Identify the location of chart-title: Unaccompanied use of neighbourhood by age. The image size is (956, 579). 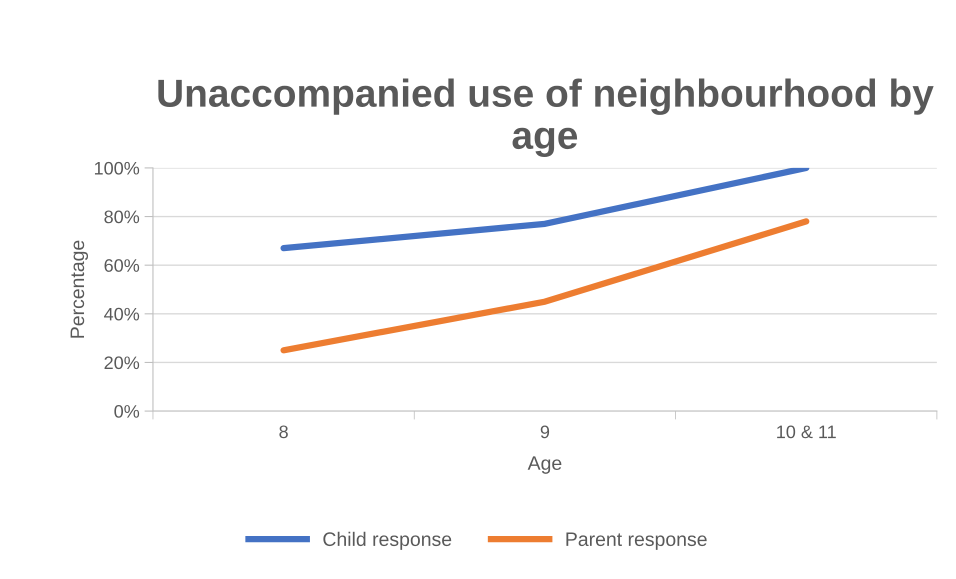
(546, 117).